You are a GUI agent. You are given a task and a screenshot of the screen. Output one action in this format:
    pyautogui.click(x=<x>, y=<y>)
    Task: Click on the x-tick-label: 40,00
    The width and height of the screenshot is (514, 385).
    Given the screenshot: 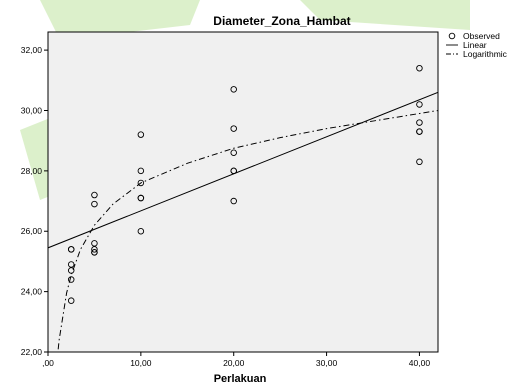 What is the action you would take?
    pyautogui.click(x=420, y=363)
    